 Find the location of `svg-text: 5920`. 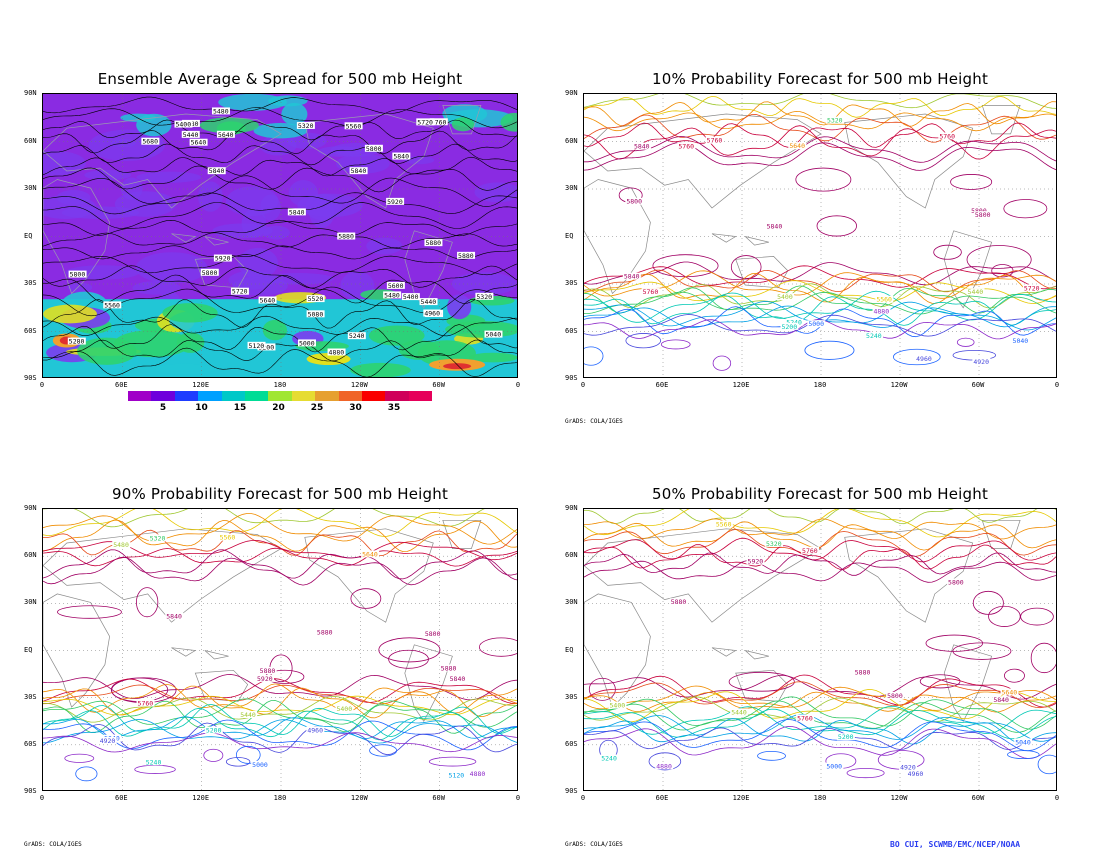

svg-text: 5920 is located at coordinates (265, 679).